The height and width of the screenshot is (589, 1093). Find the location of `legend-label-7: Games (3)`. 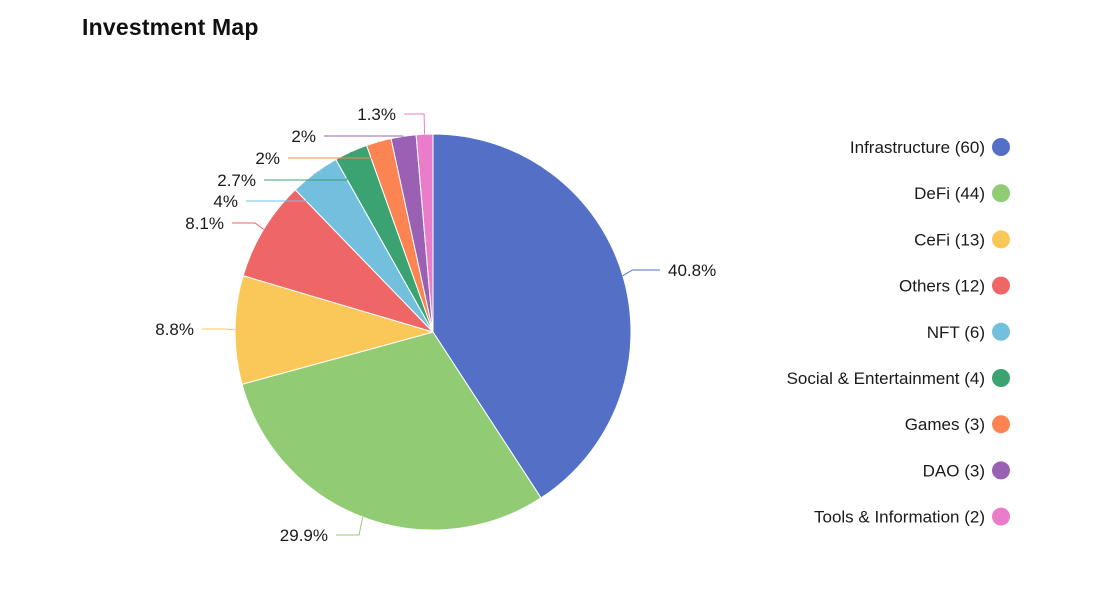

legend-label-7: Games (3) is located at coordinates (945, 424).